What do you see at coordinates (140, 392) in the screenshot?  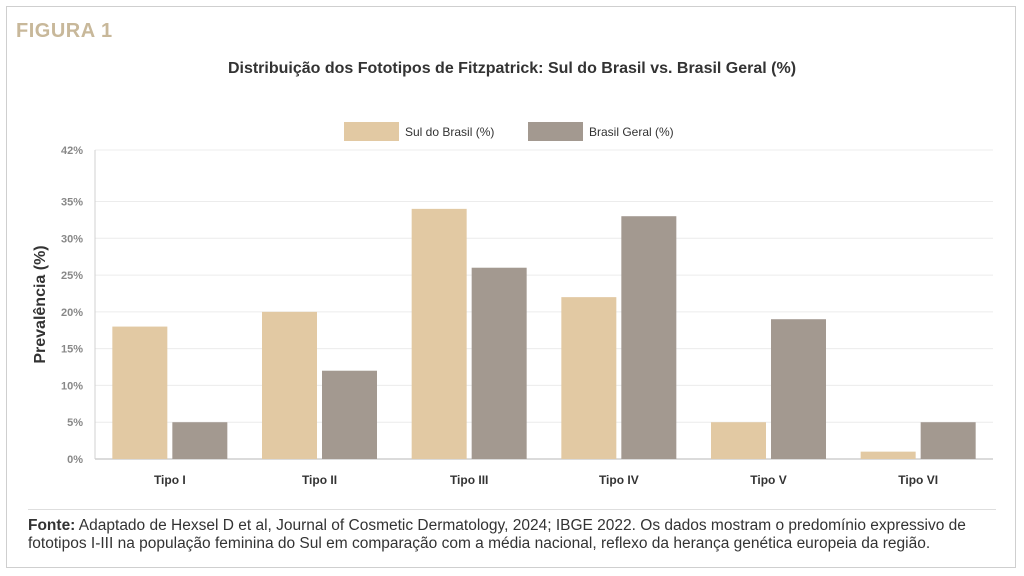 I see `bar-sul-tipo-i` at bounding box center [140, 392].